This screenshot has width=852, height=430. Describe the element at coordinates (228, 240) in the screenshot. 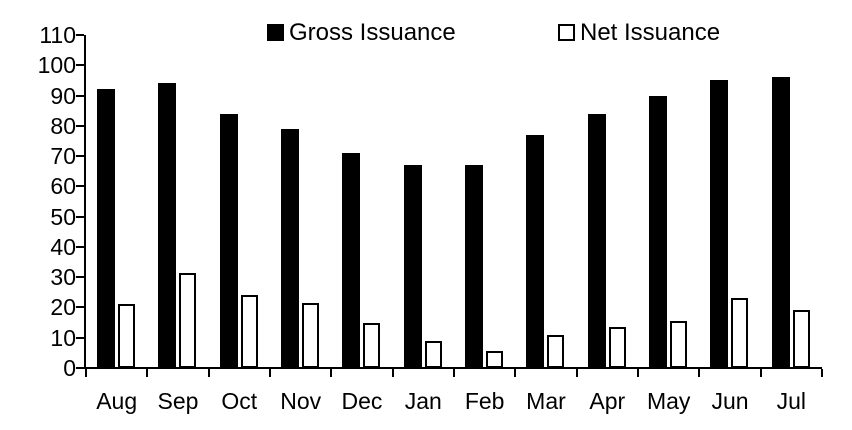

I see `gross-issuance-bar-oct` at that location.